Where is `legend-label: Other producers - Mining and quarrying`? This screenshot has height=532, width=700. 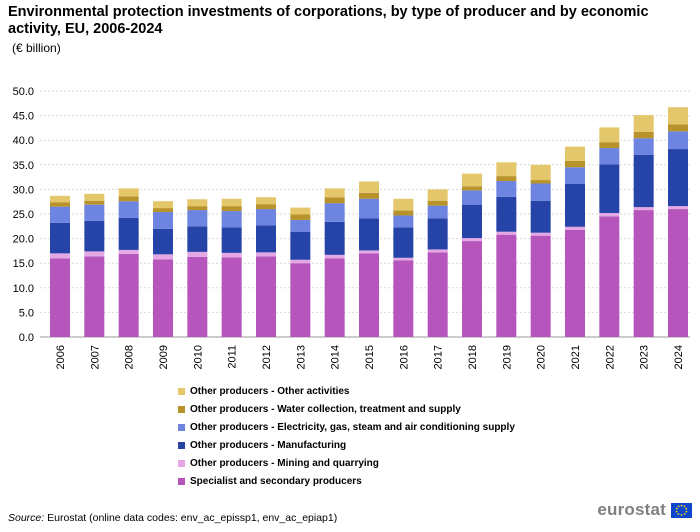
legend-label: Other producers - Mining and quarrying is located at coordinates (284, 463).